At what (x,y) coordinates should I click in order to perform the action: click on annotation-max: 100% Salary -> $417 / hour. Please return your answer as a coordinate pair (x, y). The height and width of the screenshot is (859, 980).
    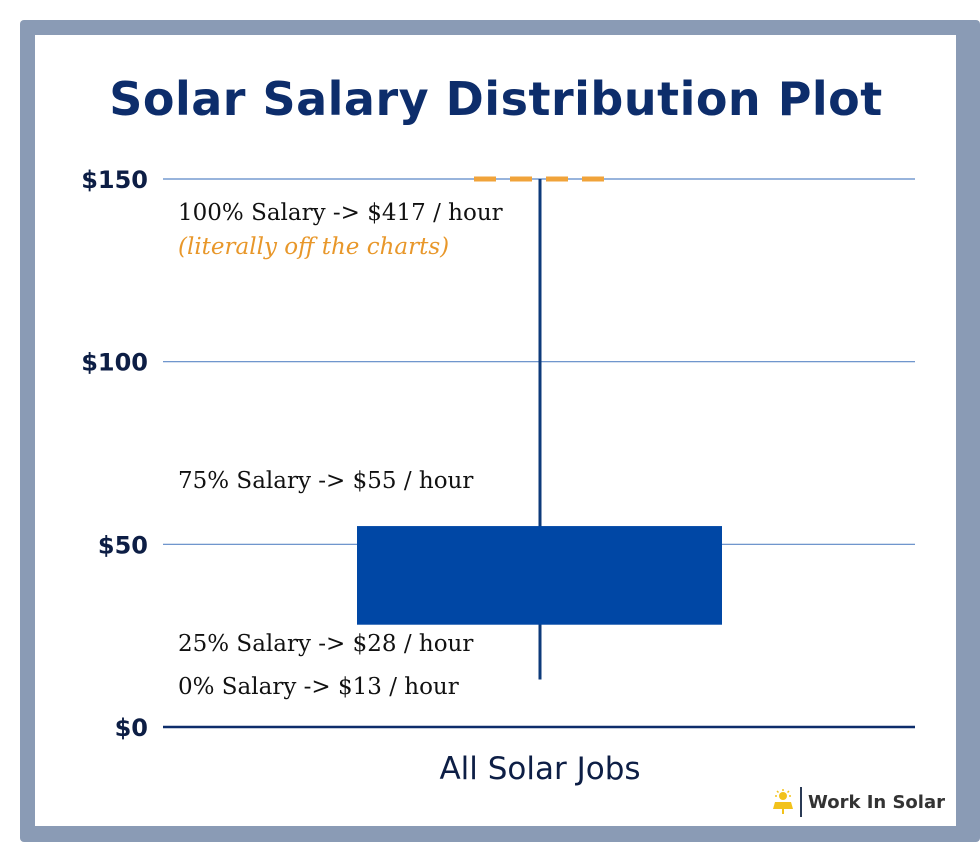
    Looking at the image, I should click on (340, 213).